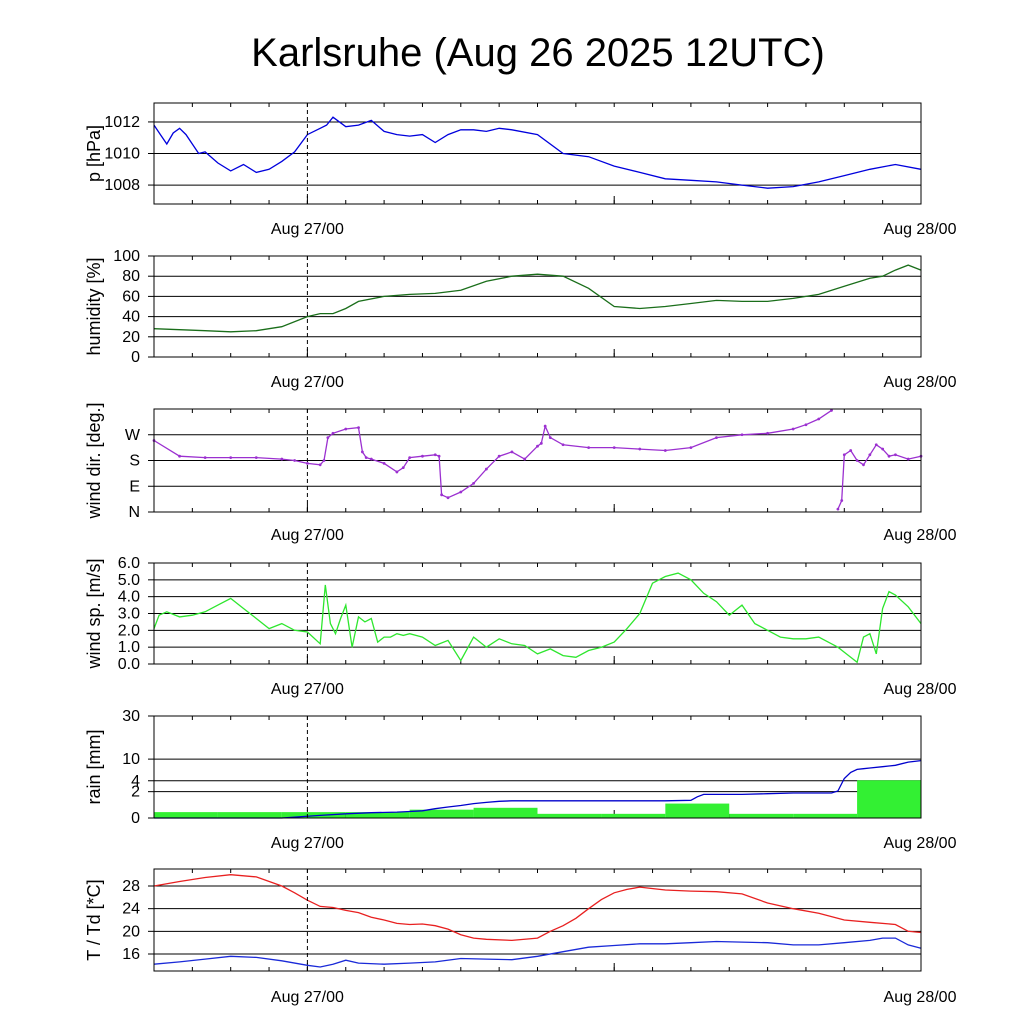  What do you see at coordinates (307, 382) in the screenshot?
I see `humidity-xtick-label: Aug 27/00` at bounding box center [307, 382].